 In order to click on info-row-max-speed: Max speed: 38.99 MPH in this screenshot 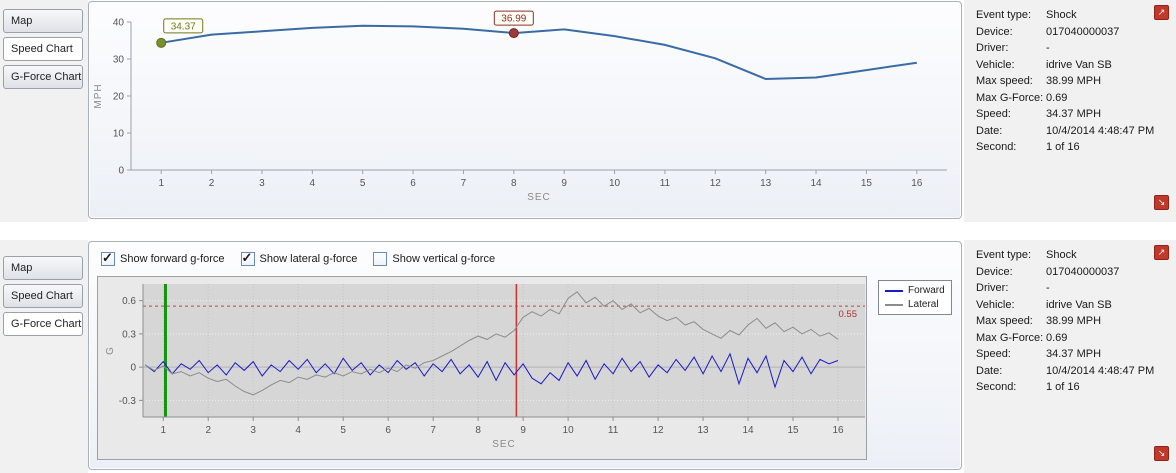, I will do `click(1073, 81)`.